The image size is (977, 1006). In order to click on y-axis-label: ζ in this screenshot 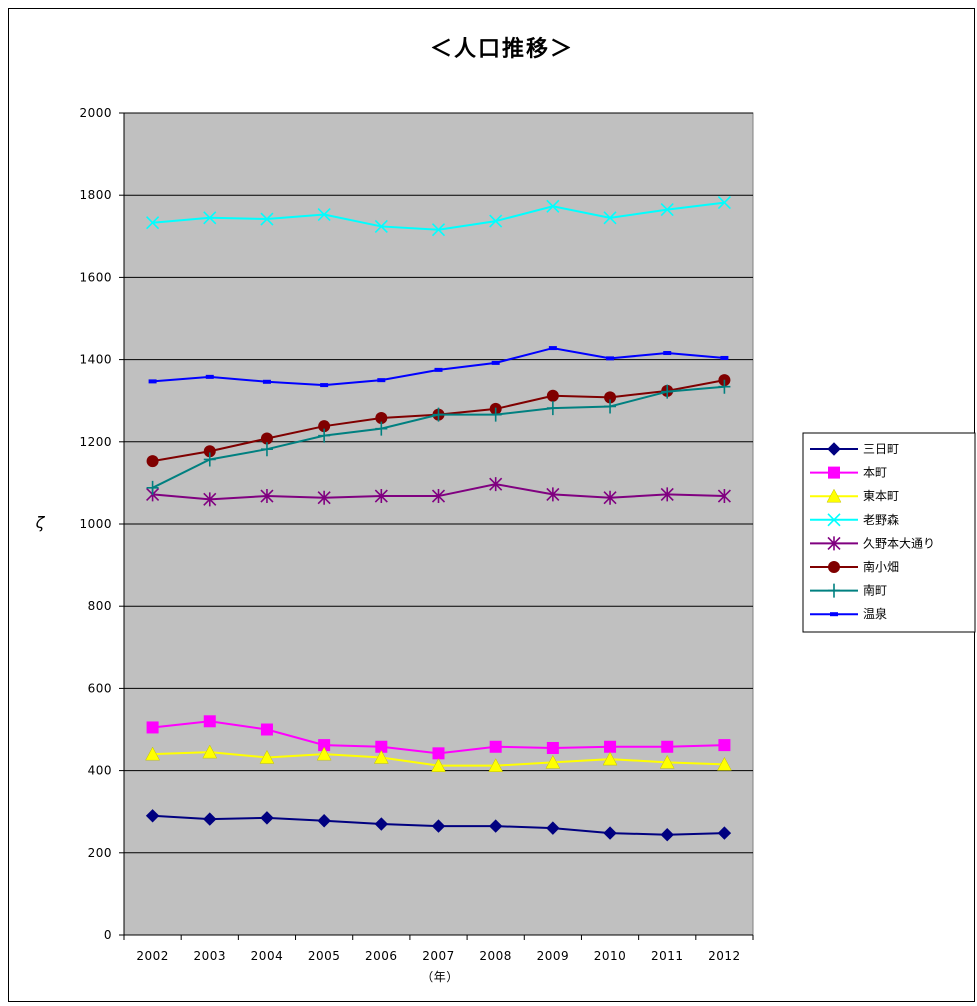, I will do `click(40, 522)`.